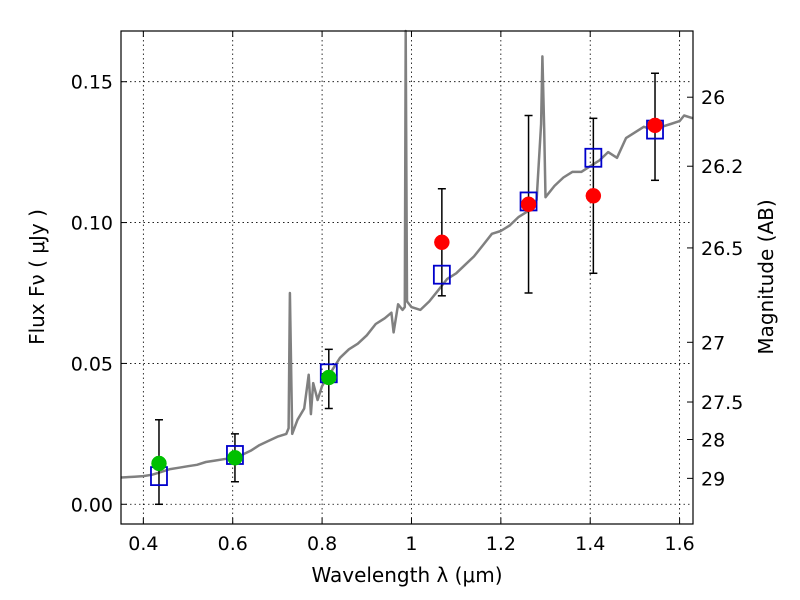 The width and height of the screenshot is (800, 600). I want to click on x-tick-label: 0.4, so click(143, 544).